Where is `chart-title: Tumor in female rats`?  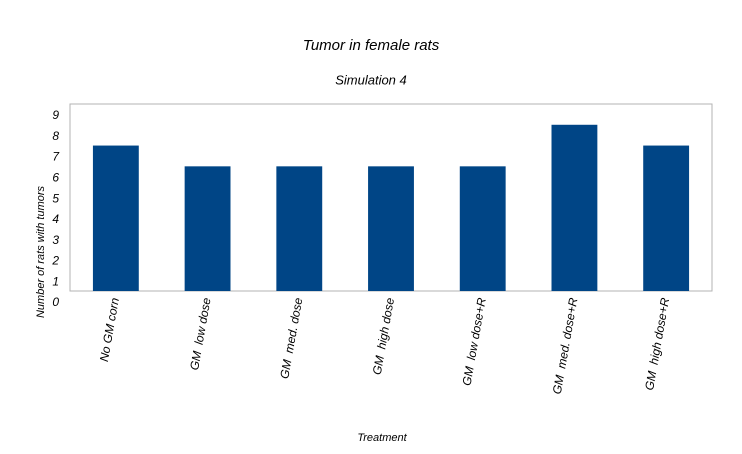
chart-title: Tumor in female rats is located at coordinates (371, 45).